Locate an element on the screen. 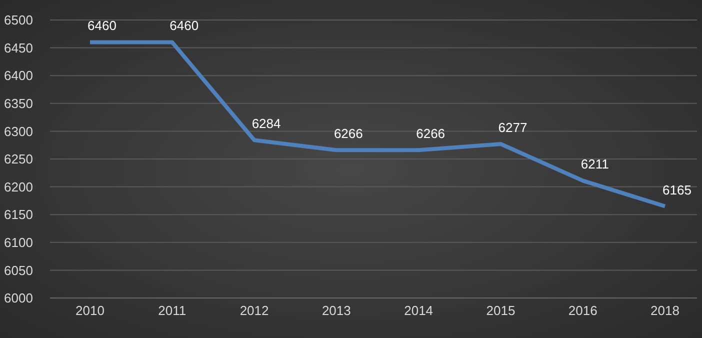  data-label: 6211 is located at coordinates (594, 164).